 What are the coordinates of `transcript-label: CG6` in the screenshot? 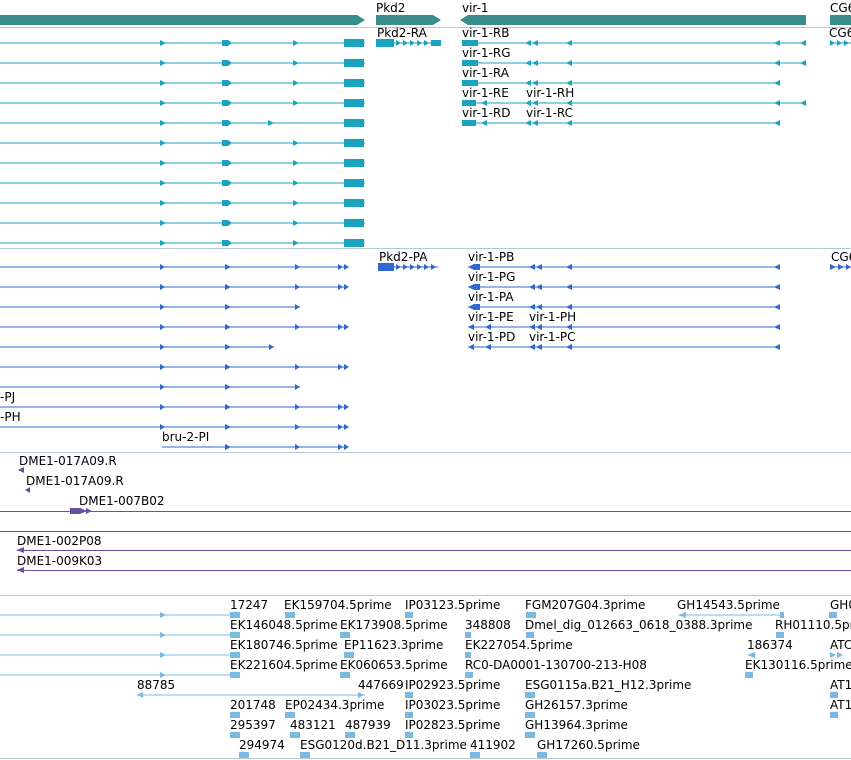 It's located at (840, 33).